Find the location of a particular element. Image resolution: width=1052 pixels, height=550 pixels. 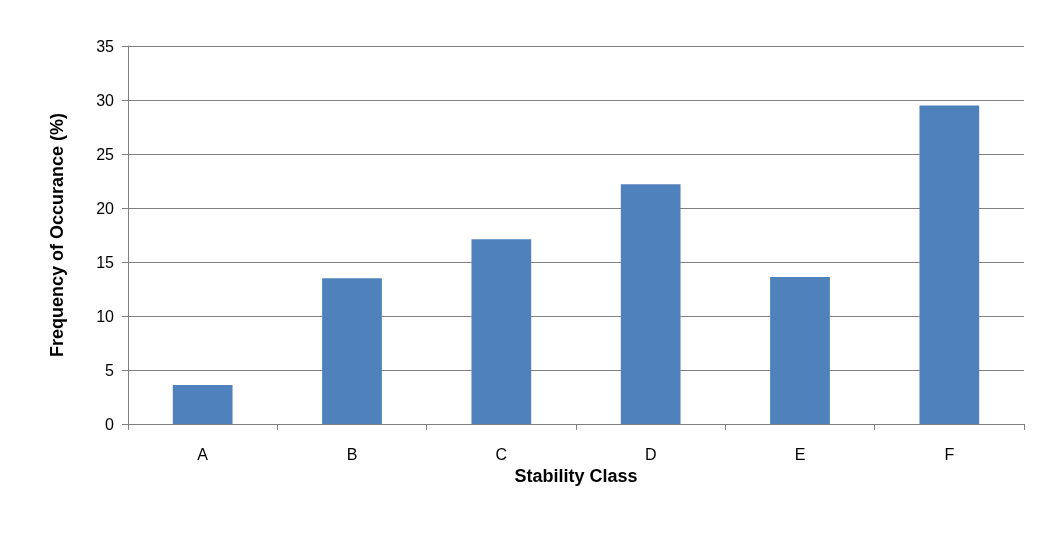

y-tick-label: 20 is located at coordinates (105, 208).